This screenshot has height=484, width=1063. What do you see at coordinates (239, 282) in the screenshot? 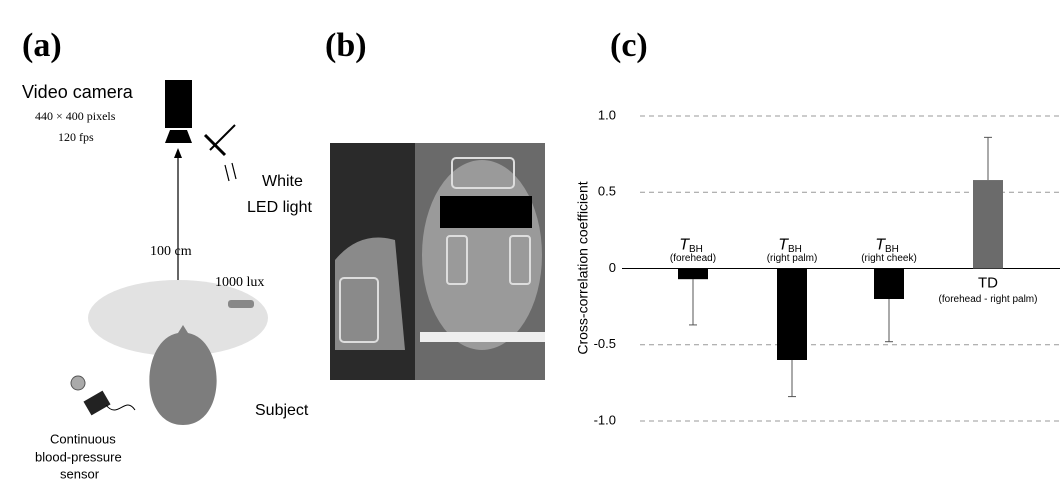
I see `lux-label: 1000 lux` at bounding box center [239, 282].